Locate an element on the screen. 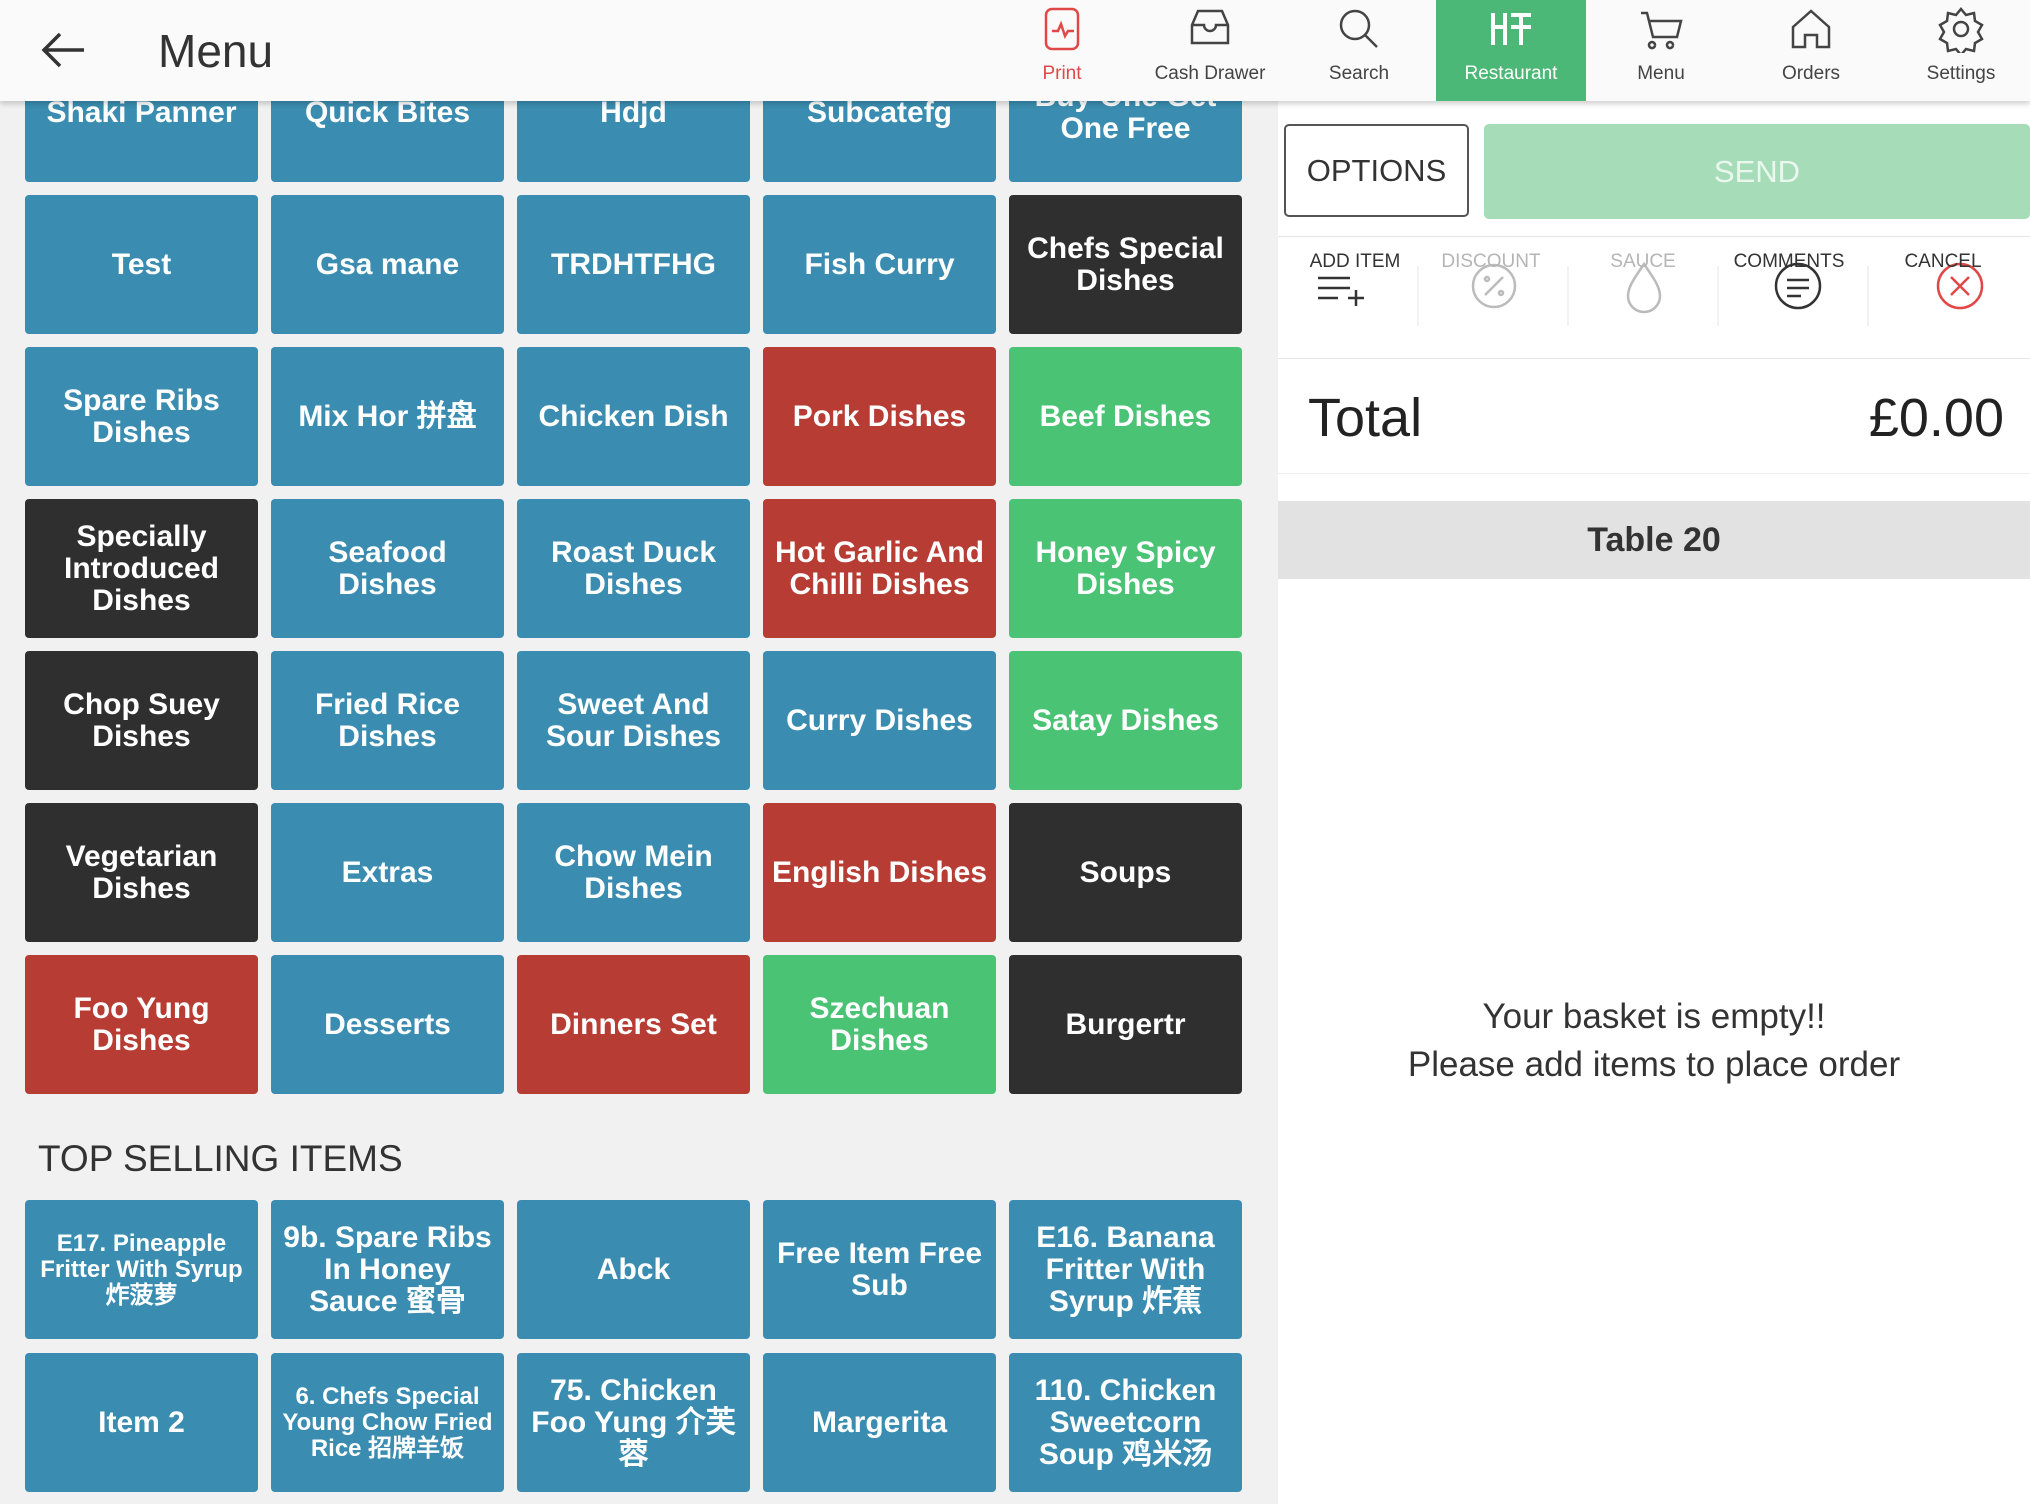 This screenshot has width=2030, height=1504. item-tile: Free Item Free Sub is located at coordinates (879, 1269).